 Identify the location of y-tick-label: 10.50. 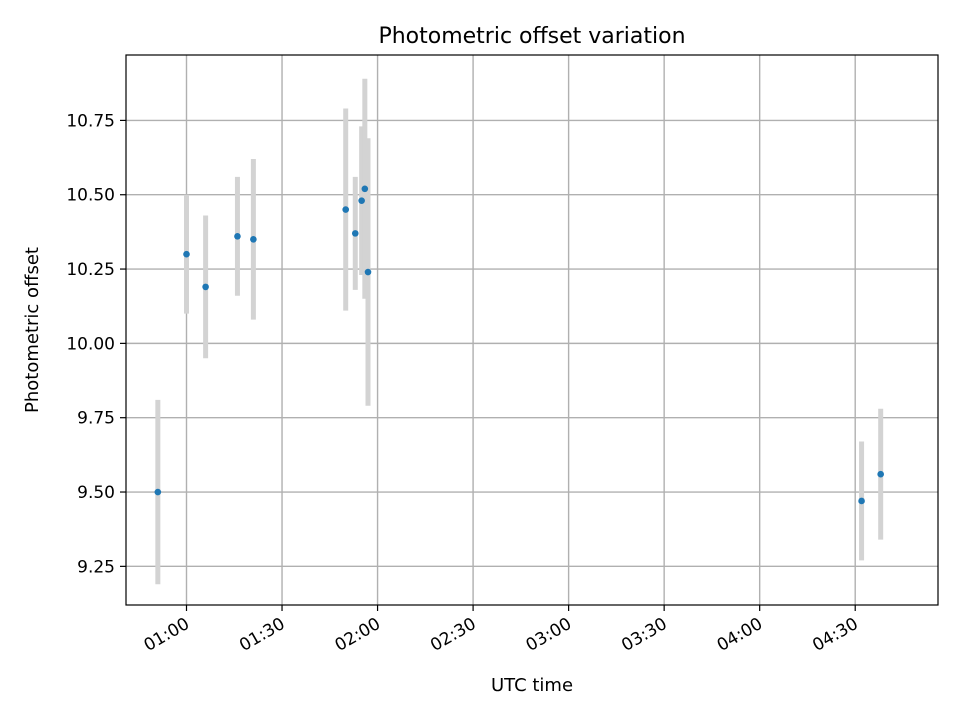
(90, 196).